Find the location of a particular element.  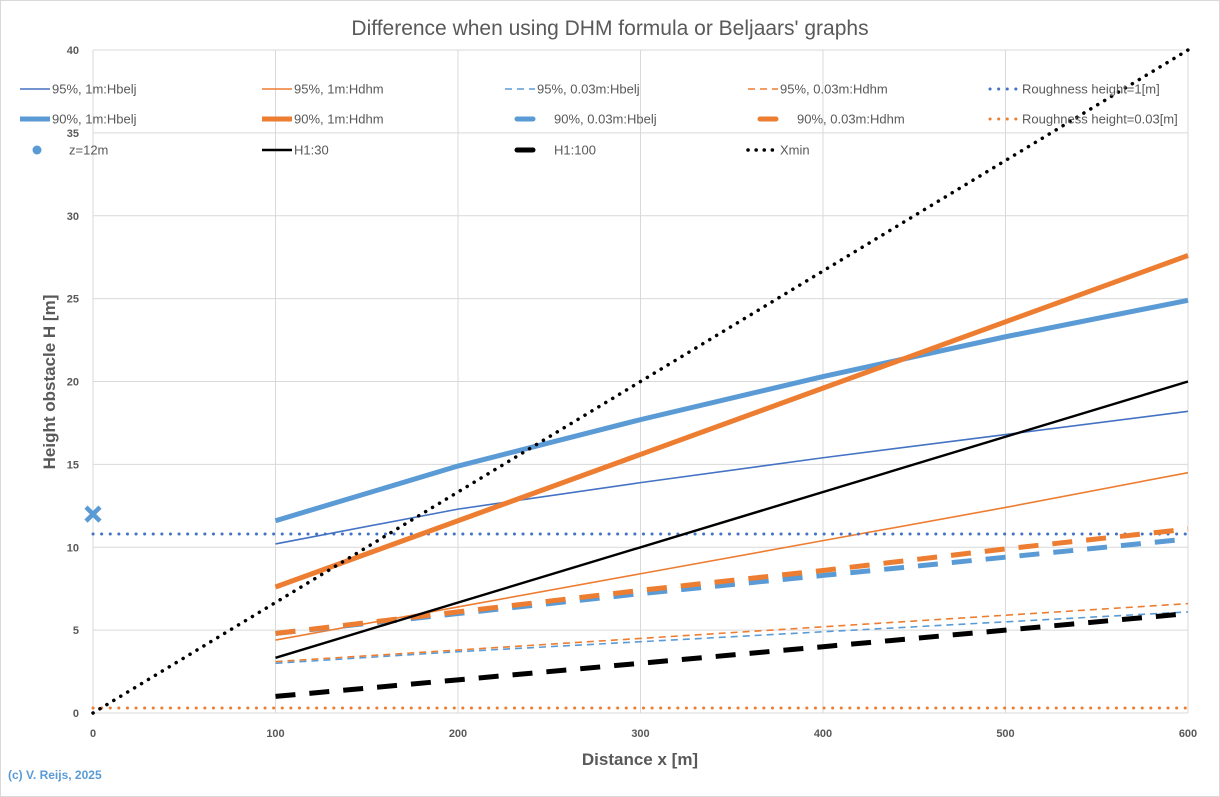

legend-marker is located at coordinates (37, 150).